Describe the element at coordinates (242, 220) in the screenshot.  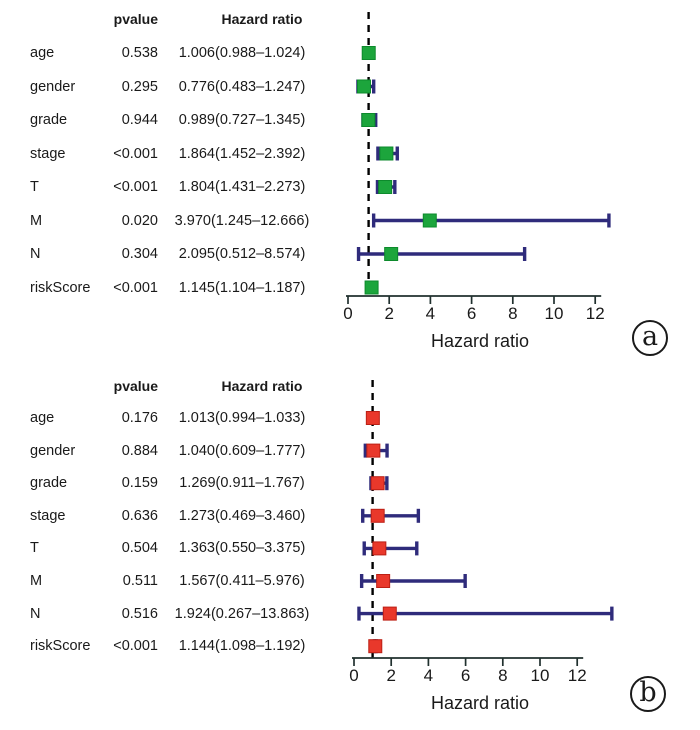
I see `row-hr-ci: 3.970(1.245–12.666)` at that location.